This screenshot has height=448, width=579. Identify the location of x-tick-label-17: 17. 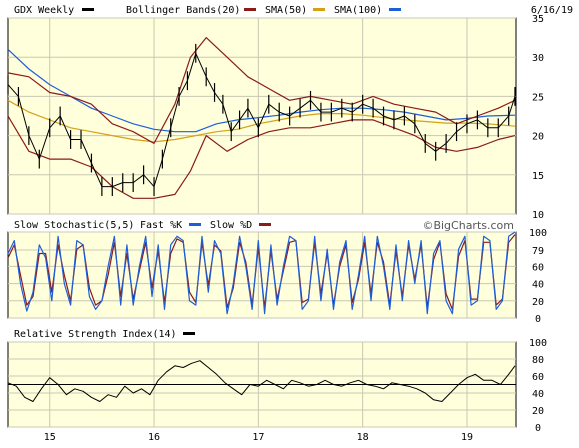
(258, 437).